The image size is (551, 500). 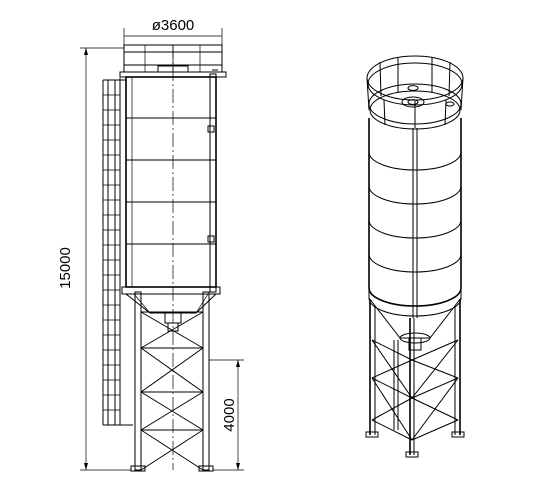 I want to click on diameter-dimension: ø3600, so click(x=173, y=32).